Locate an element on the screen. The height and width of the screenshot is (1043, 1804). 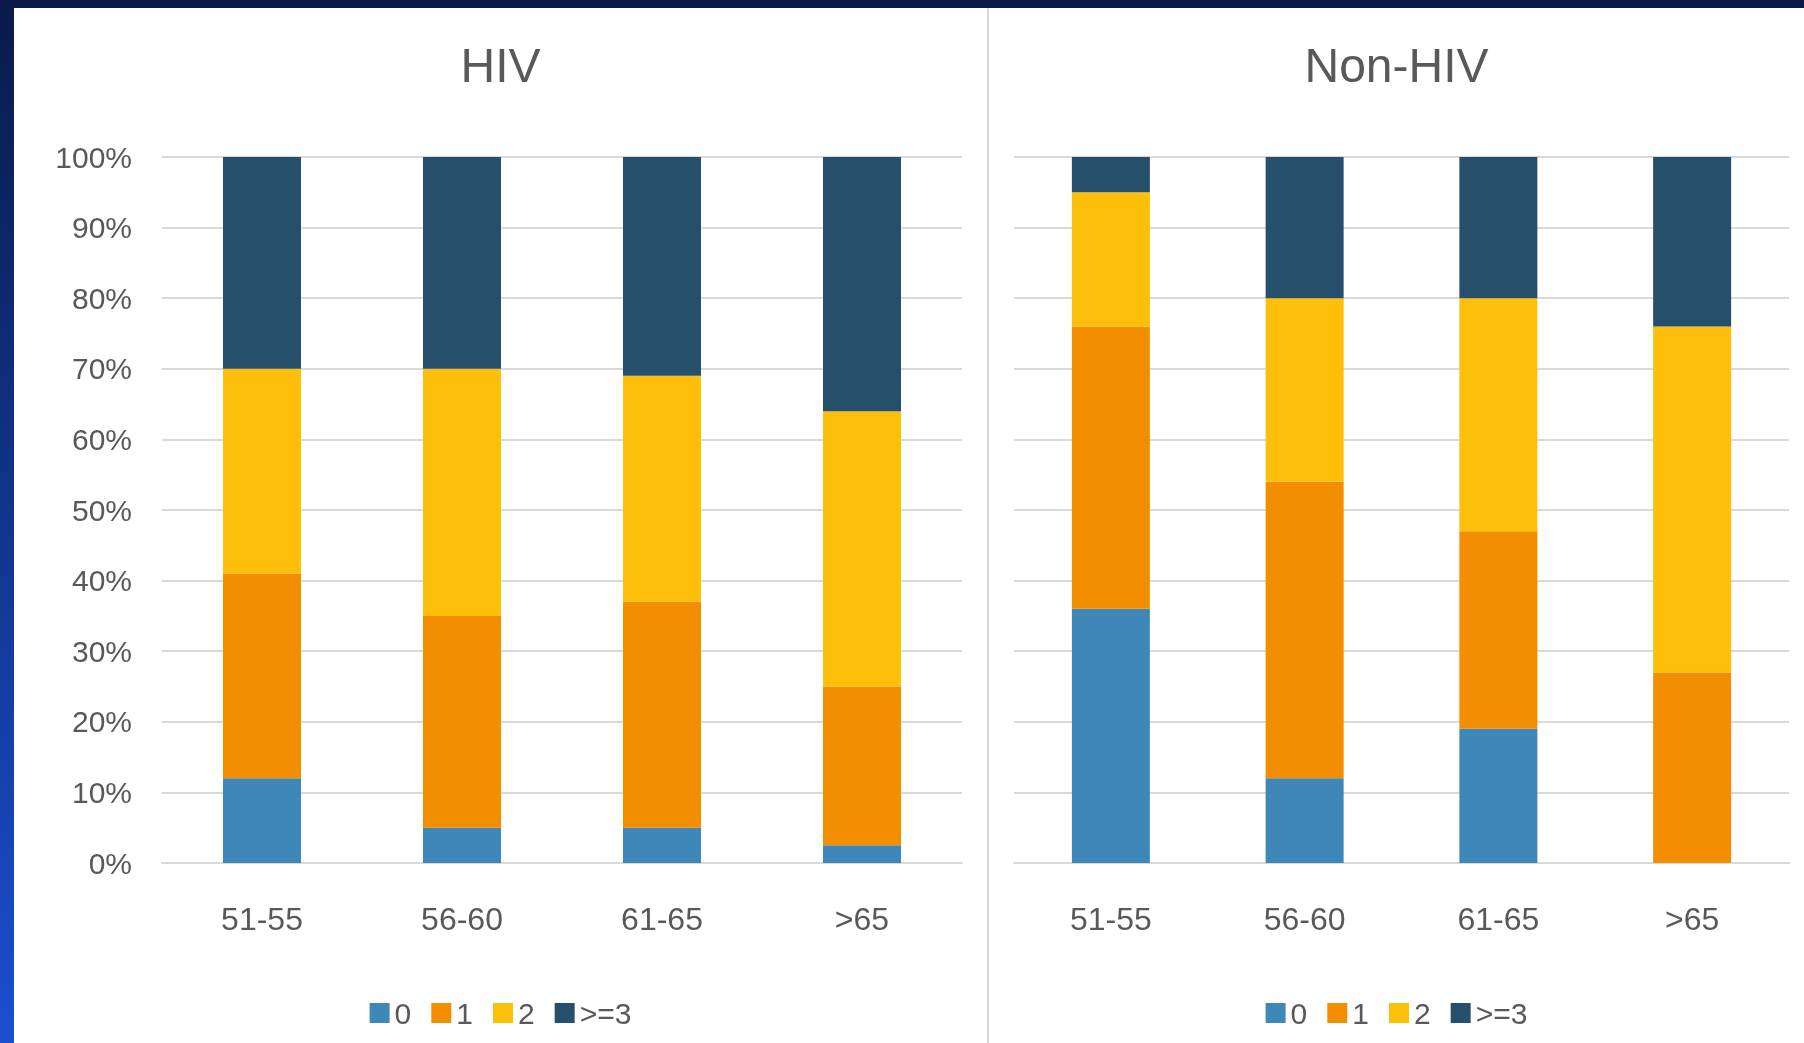
y-tick-label: 40% is located at coordinates (101, 581).